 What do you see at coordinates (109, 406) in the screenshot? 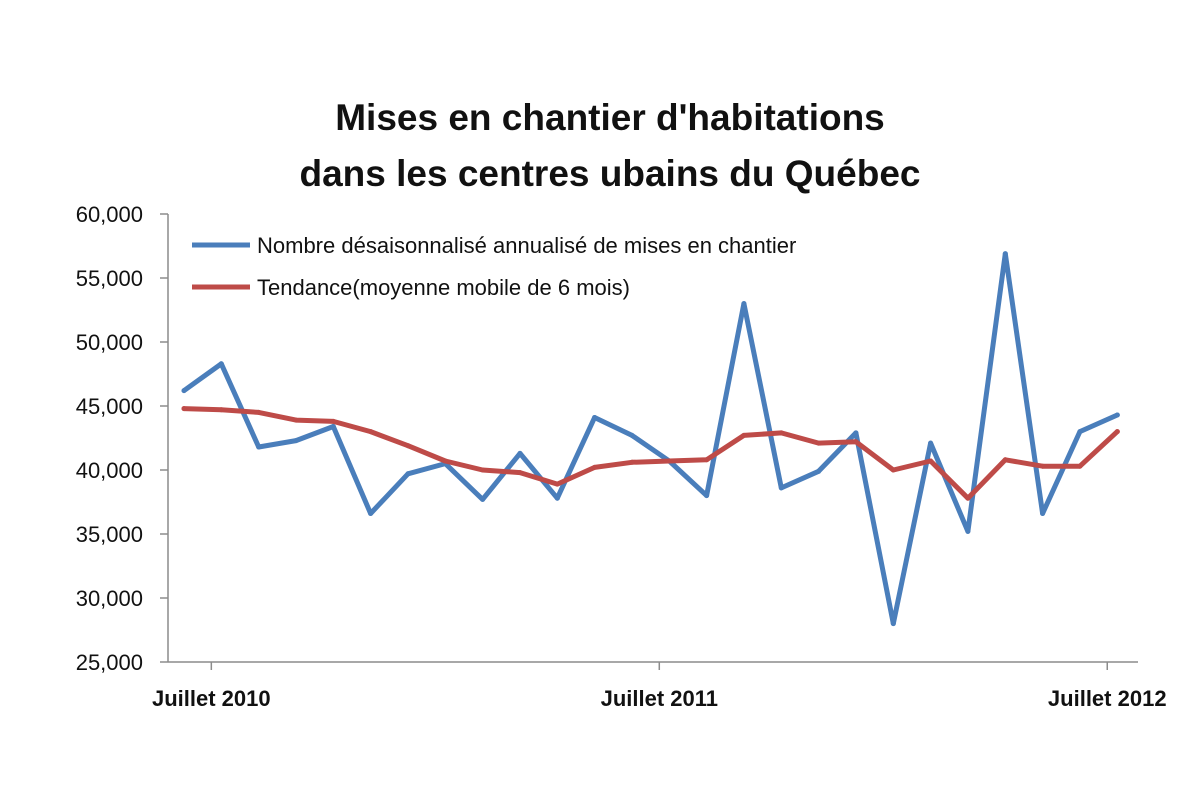
I see `y-tick-label: 45,000` at bounding box center [109, 406].